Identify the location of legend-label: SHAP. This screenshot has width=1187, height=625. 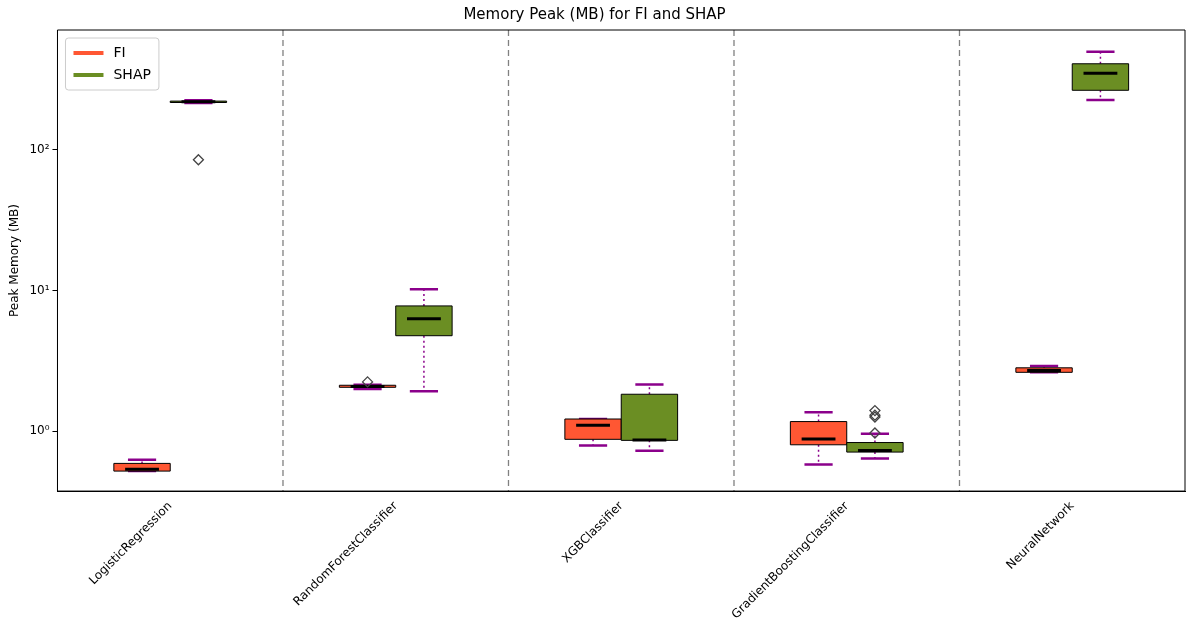
(132, 73).